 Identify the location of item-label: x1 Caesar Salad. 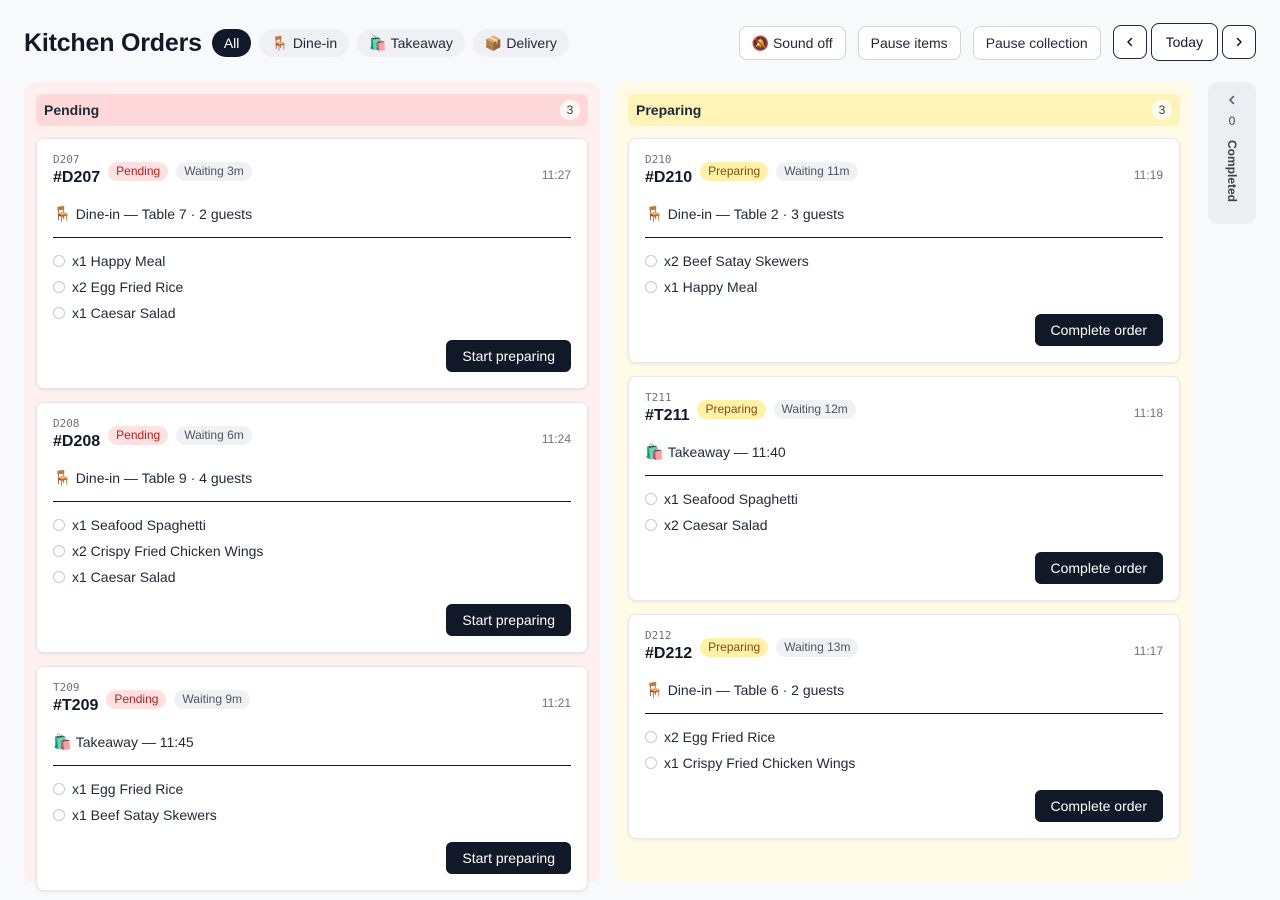
(124, 313).